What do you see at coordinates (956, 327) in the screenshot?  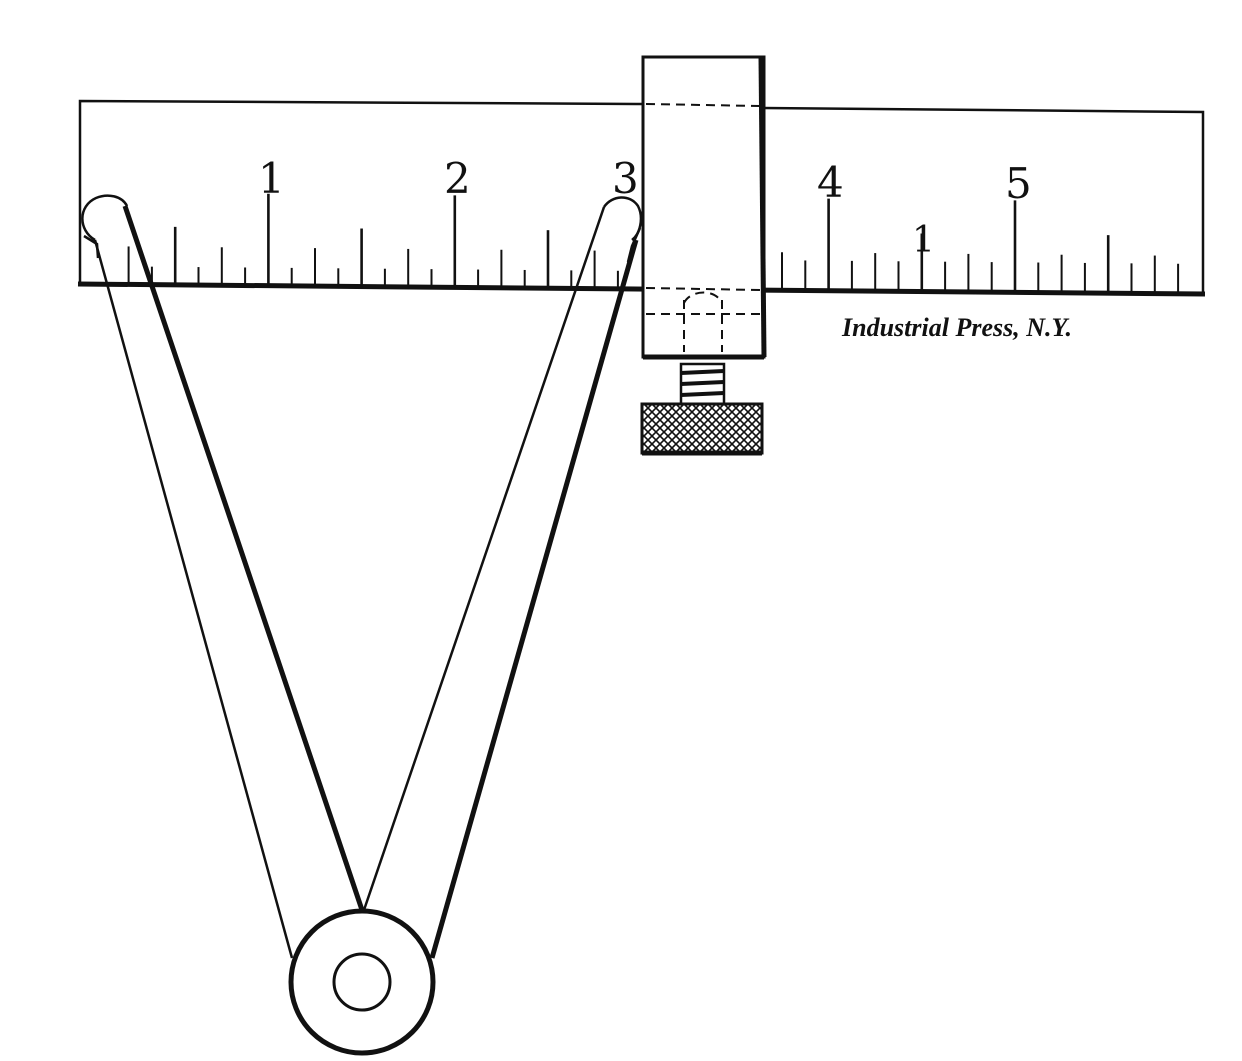 I see `publisher-credit: Industrial Press, N.Y.` at bounding box center [956, 327].